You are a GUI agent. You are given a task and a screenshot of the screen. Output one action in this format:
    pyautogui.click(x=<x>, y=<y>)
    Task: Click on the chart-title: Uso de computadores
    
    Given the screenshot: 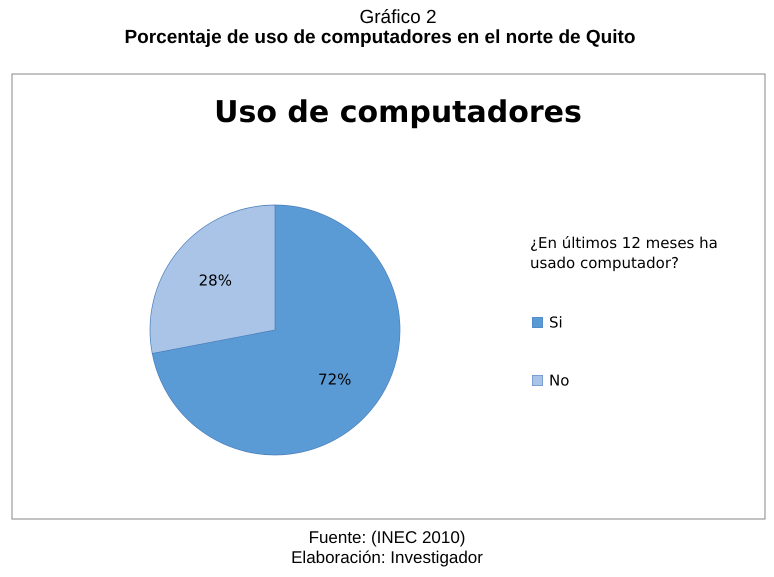 What is the action you would take?
    pyautogui.click(x=398, y=112)
    